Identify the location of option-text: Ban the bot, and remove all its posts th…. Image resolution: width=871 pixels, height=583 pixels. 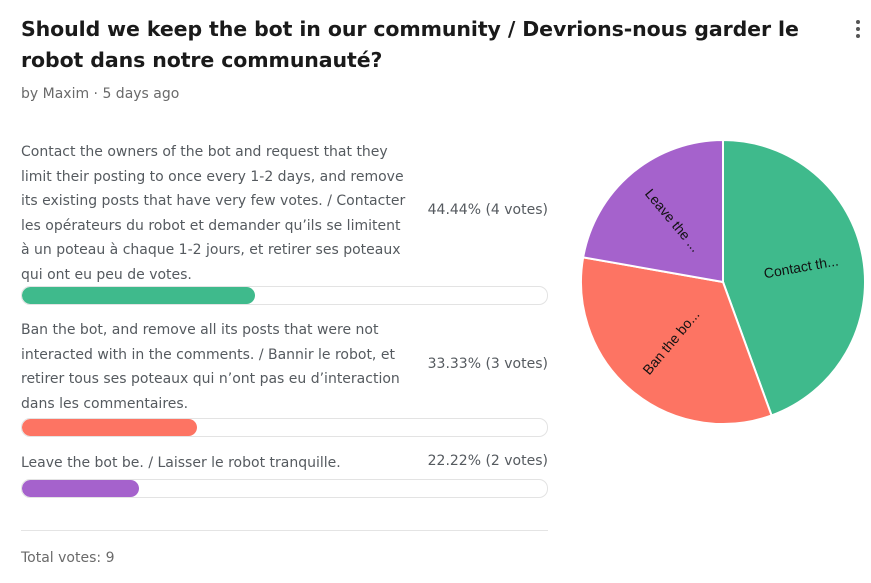
(210, 367).